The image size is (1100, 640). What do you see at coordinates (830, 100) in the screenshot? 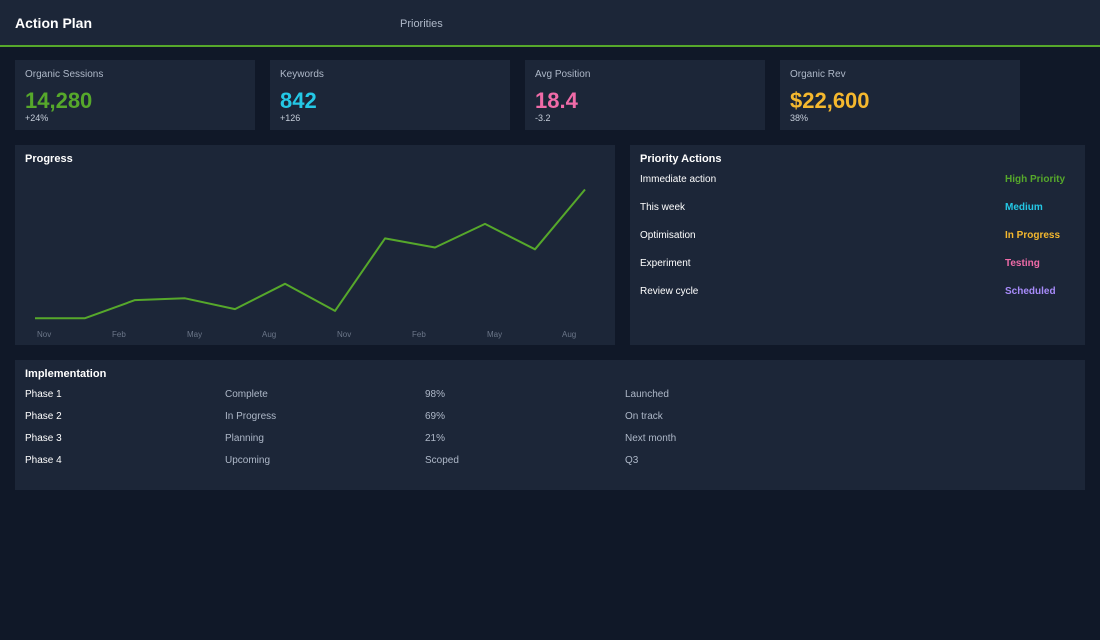
I see `kpi-value: $22,600` at bounding box center [830, 100].